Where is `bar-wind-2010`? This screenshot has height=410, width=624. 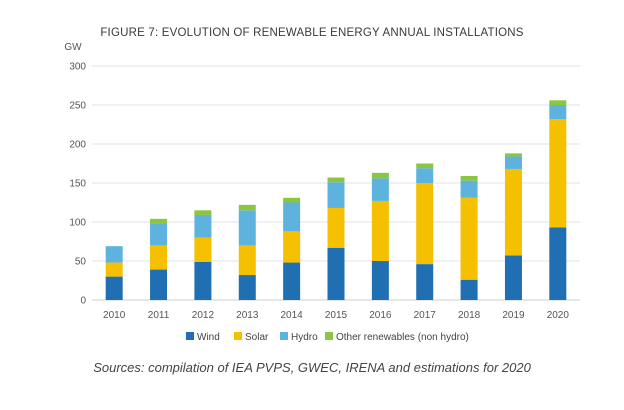 bar-wind-2010 is located at coordinates (114, 288).